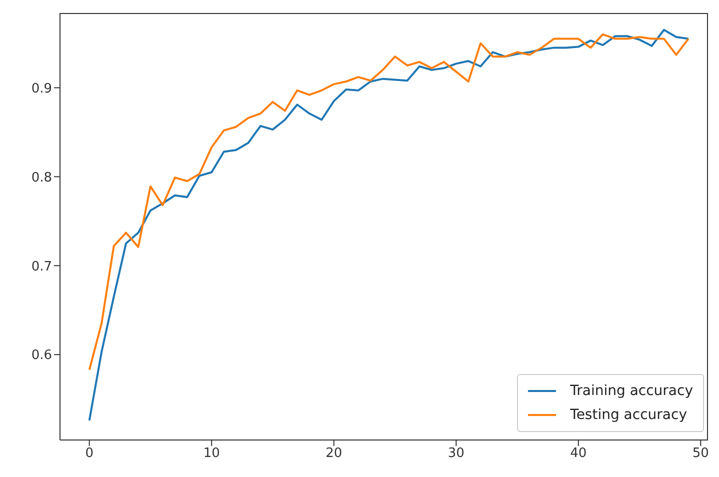 This screenshot has height=477, width=719. I want to click on x-tick-label: 0, so click(89, 454).